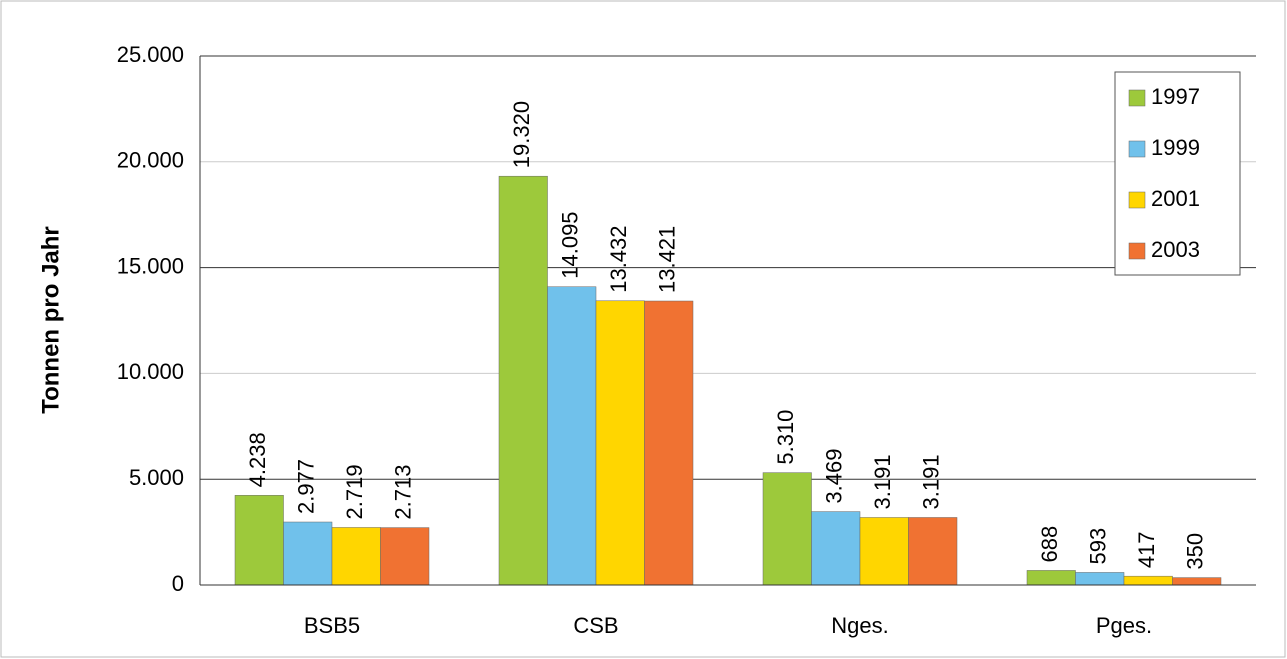  I want to click on value-label: 13.432, so click(618, 258).